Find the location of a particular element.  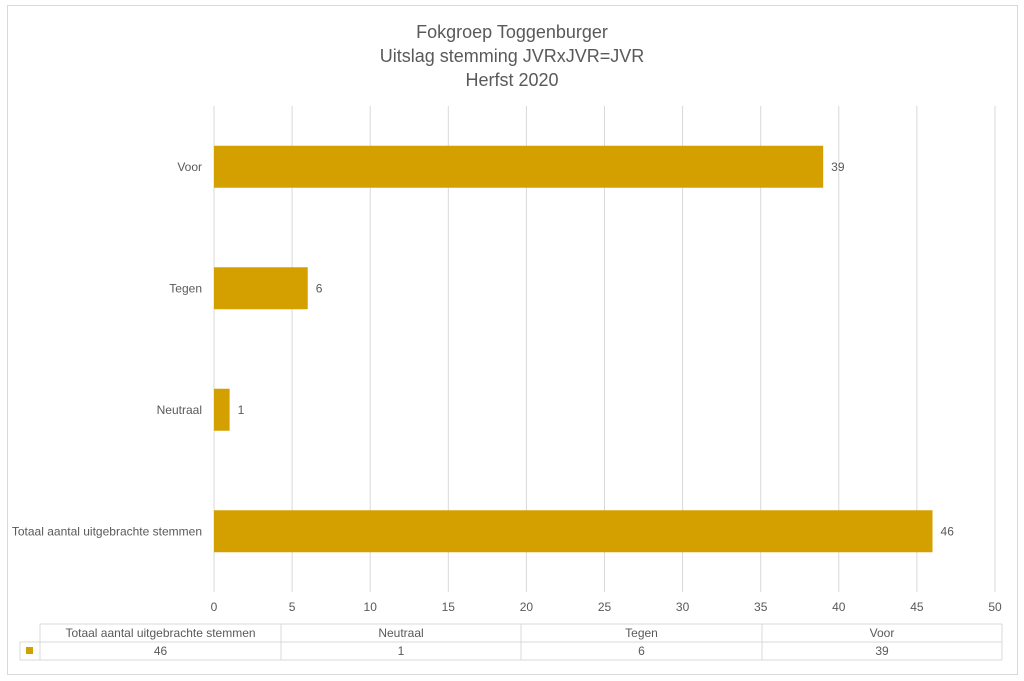

x-tick-label: 25 is located at coordinates (605, 607).